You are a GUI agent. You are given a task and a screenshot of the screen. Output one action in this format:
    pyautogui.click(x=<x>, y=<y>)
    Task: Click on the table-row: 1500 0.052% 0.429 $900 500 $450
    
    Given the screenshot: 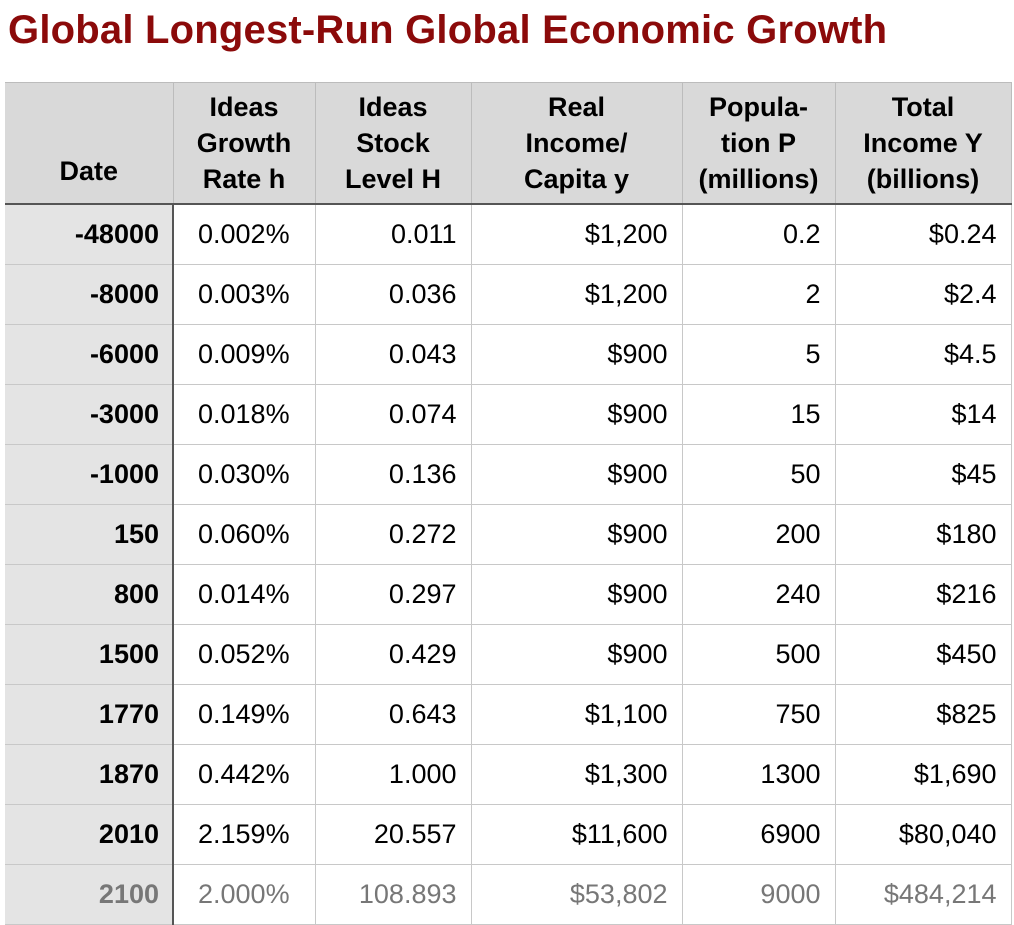 What is the action you would take?
    pyautogui.click(x=508, y=654)
    